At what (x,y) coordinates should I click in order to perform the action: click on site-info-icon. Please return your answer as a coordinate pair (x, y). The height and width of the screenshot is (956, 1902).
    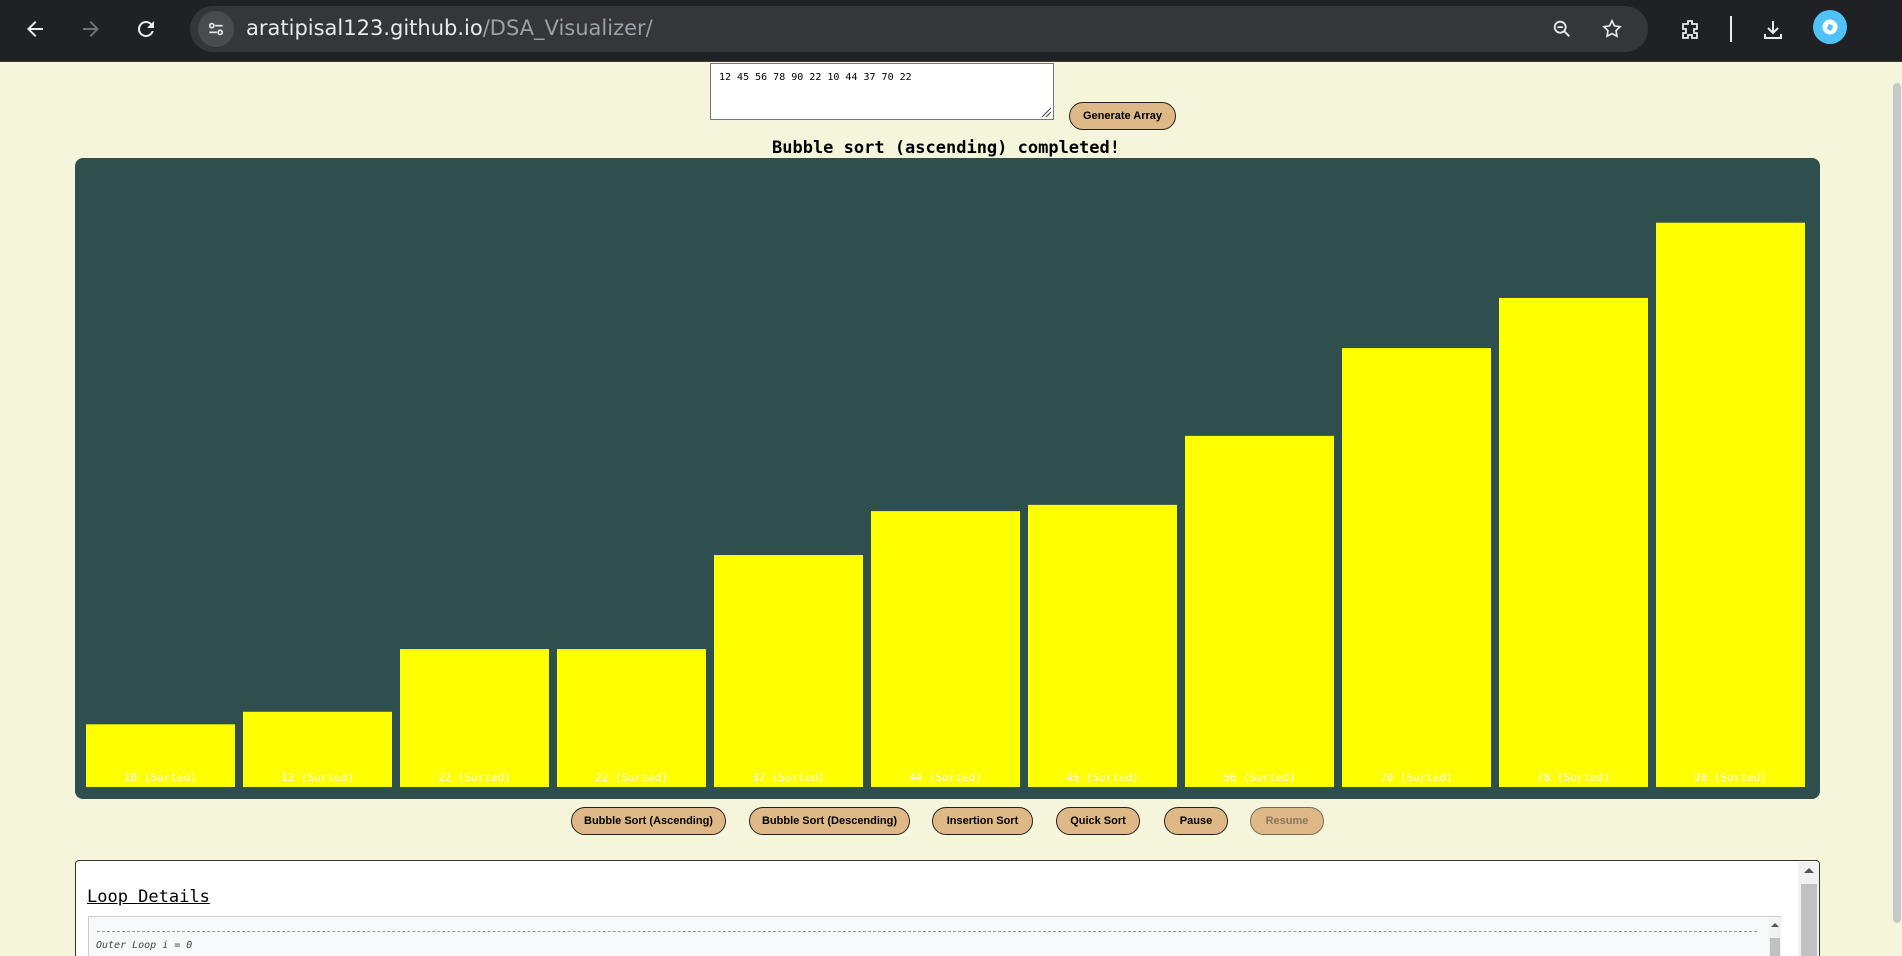
    Looking at the image, I should click on (216, 29).